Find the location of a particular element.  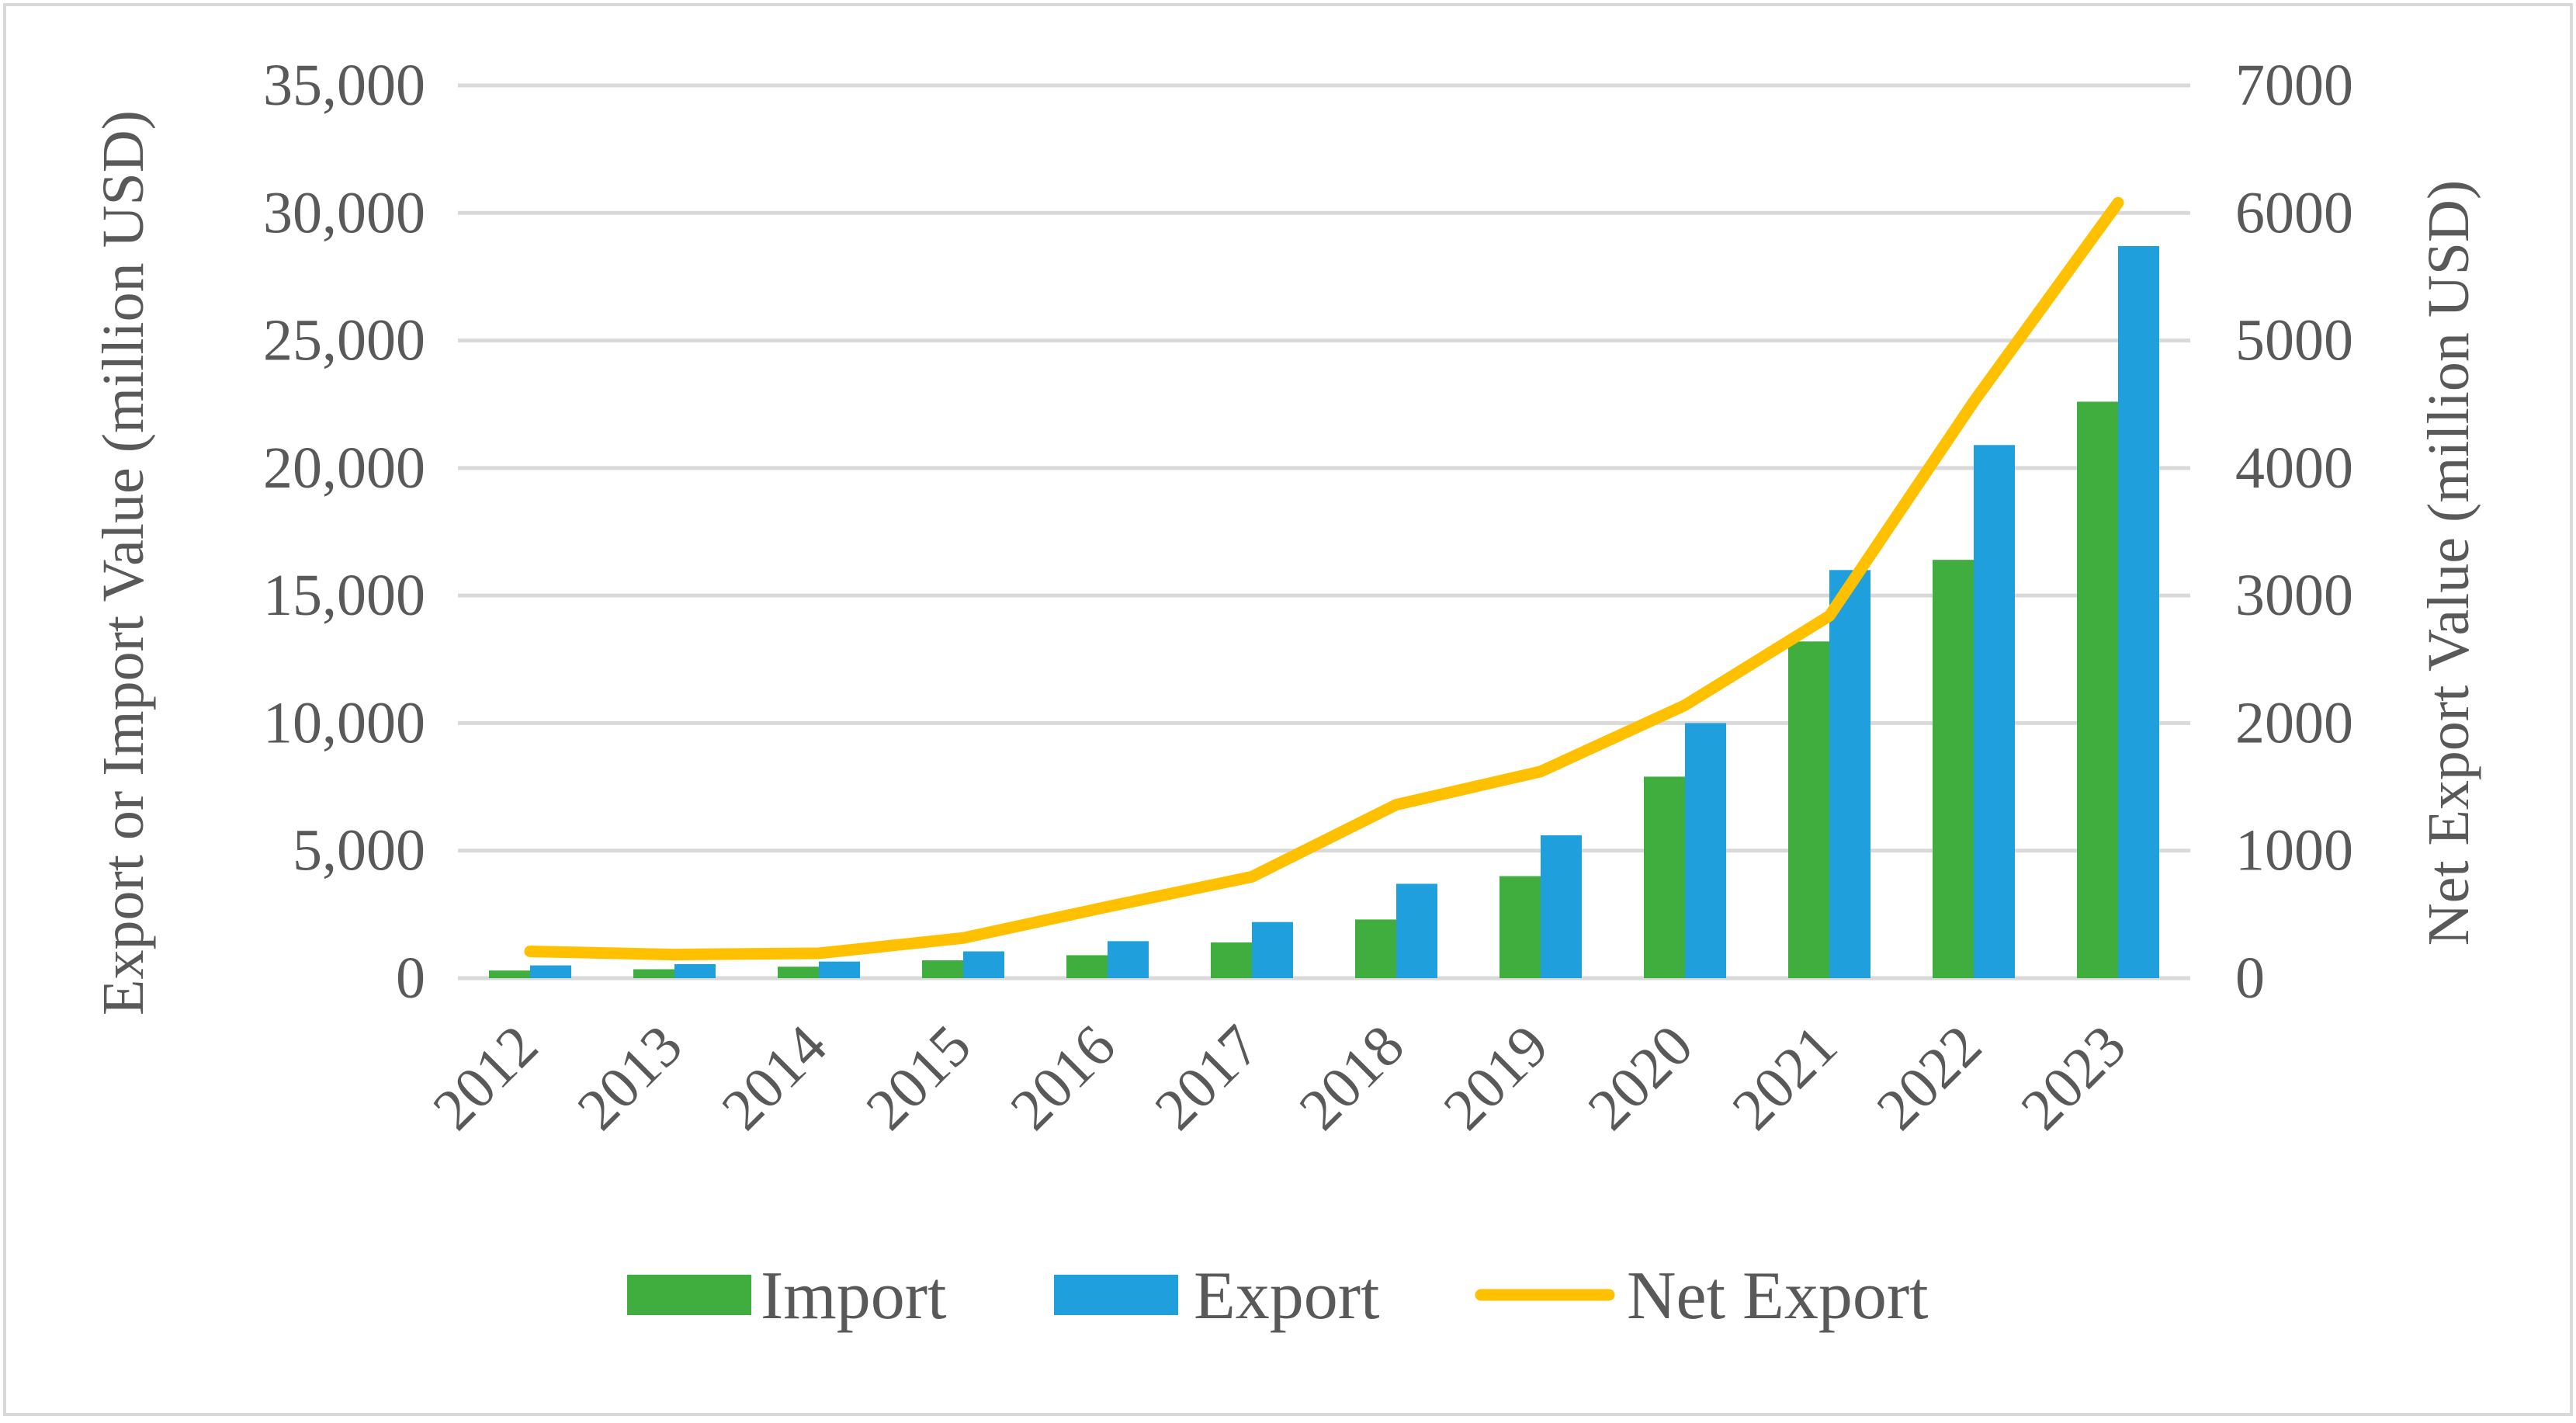

y-left-tick-label: 20,000 is located at coordinates (344, 469).